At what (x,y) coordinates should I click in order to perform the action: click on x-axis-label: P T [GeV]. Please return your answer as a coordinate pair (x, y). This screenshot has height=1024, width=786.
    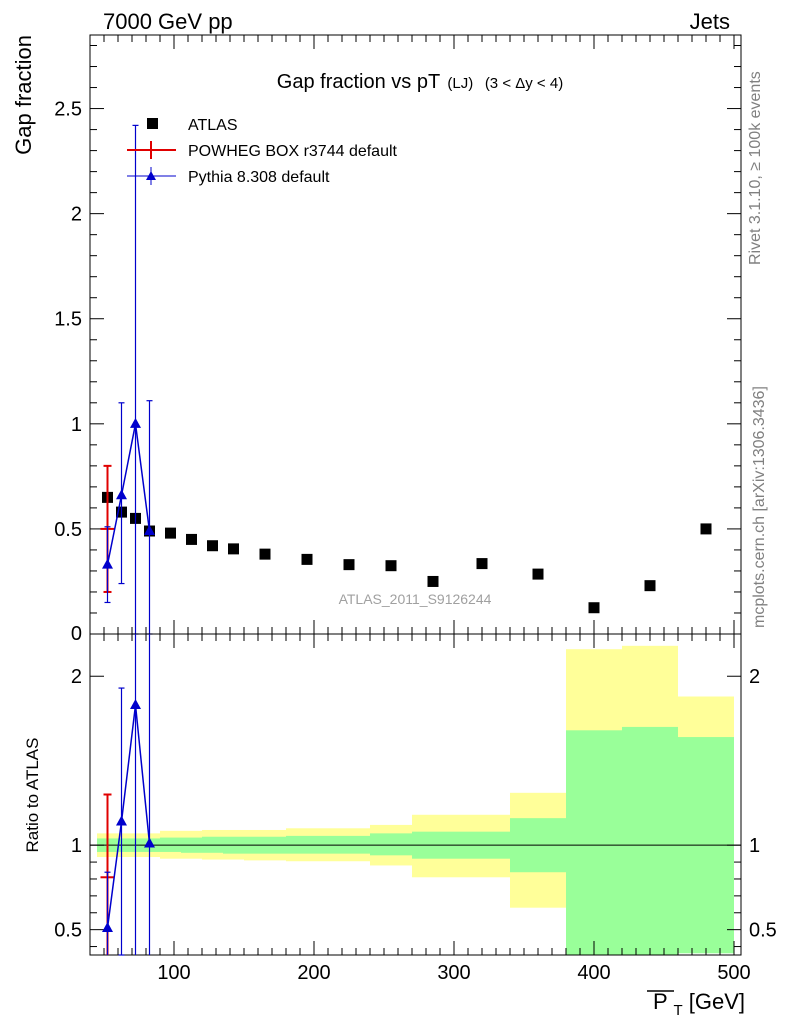
    Looking at the image, I should click on (699, 1004).